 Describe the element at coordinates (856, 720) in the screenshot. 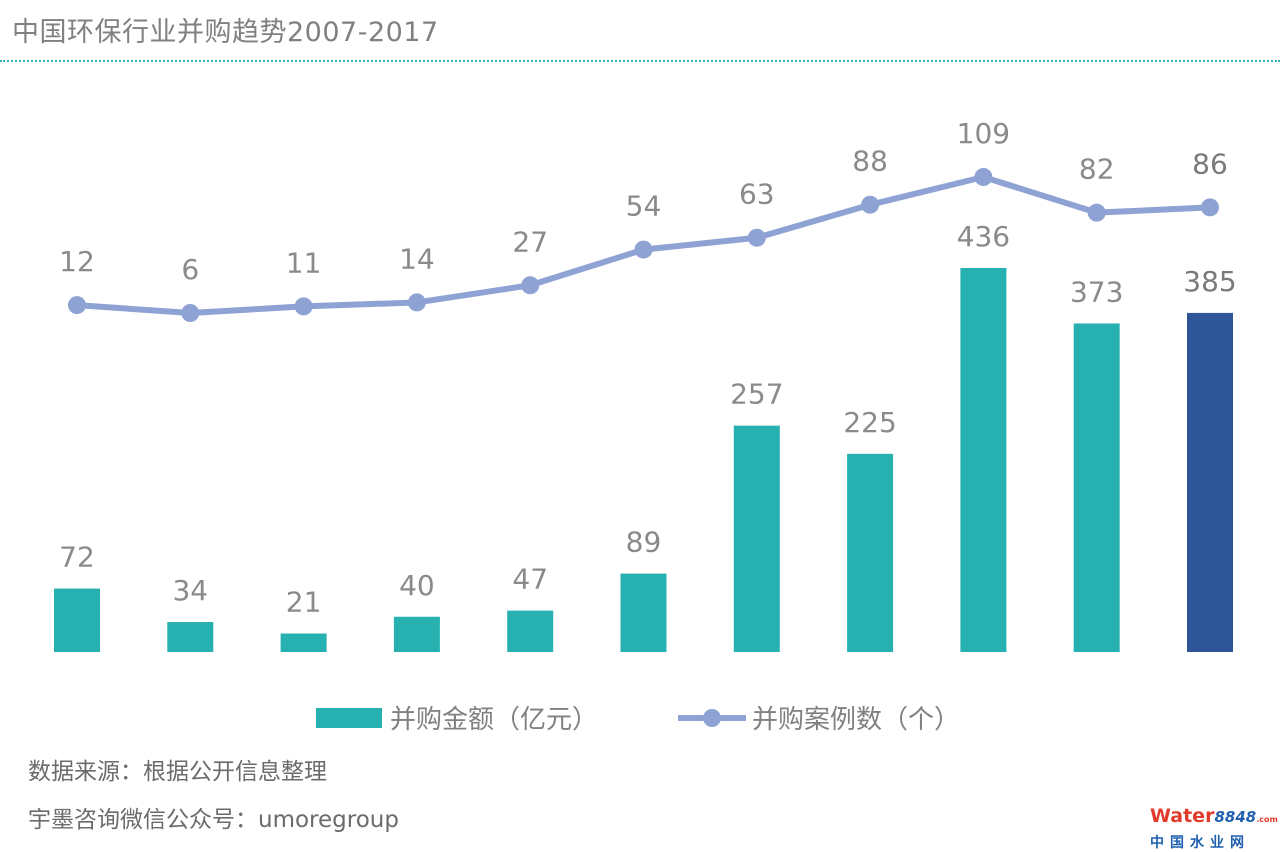

I see `legend-line-label: 并购案例数（个）` at that location.